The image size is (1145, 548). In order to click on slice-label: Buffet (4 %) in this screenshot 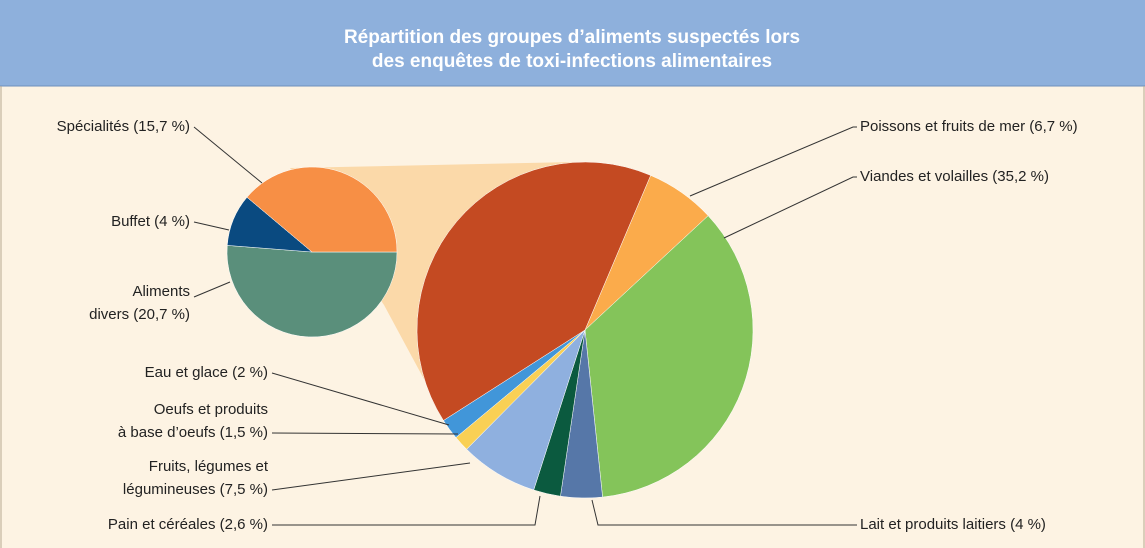, I will do `click(150, 221)`.